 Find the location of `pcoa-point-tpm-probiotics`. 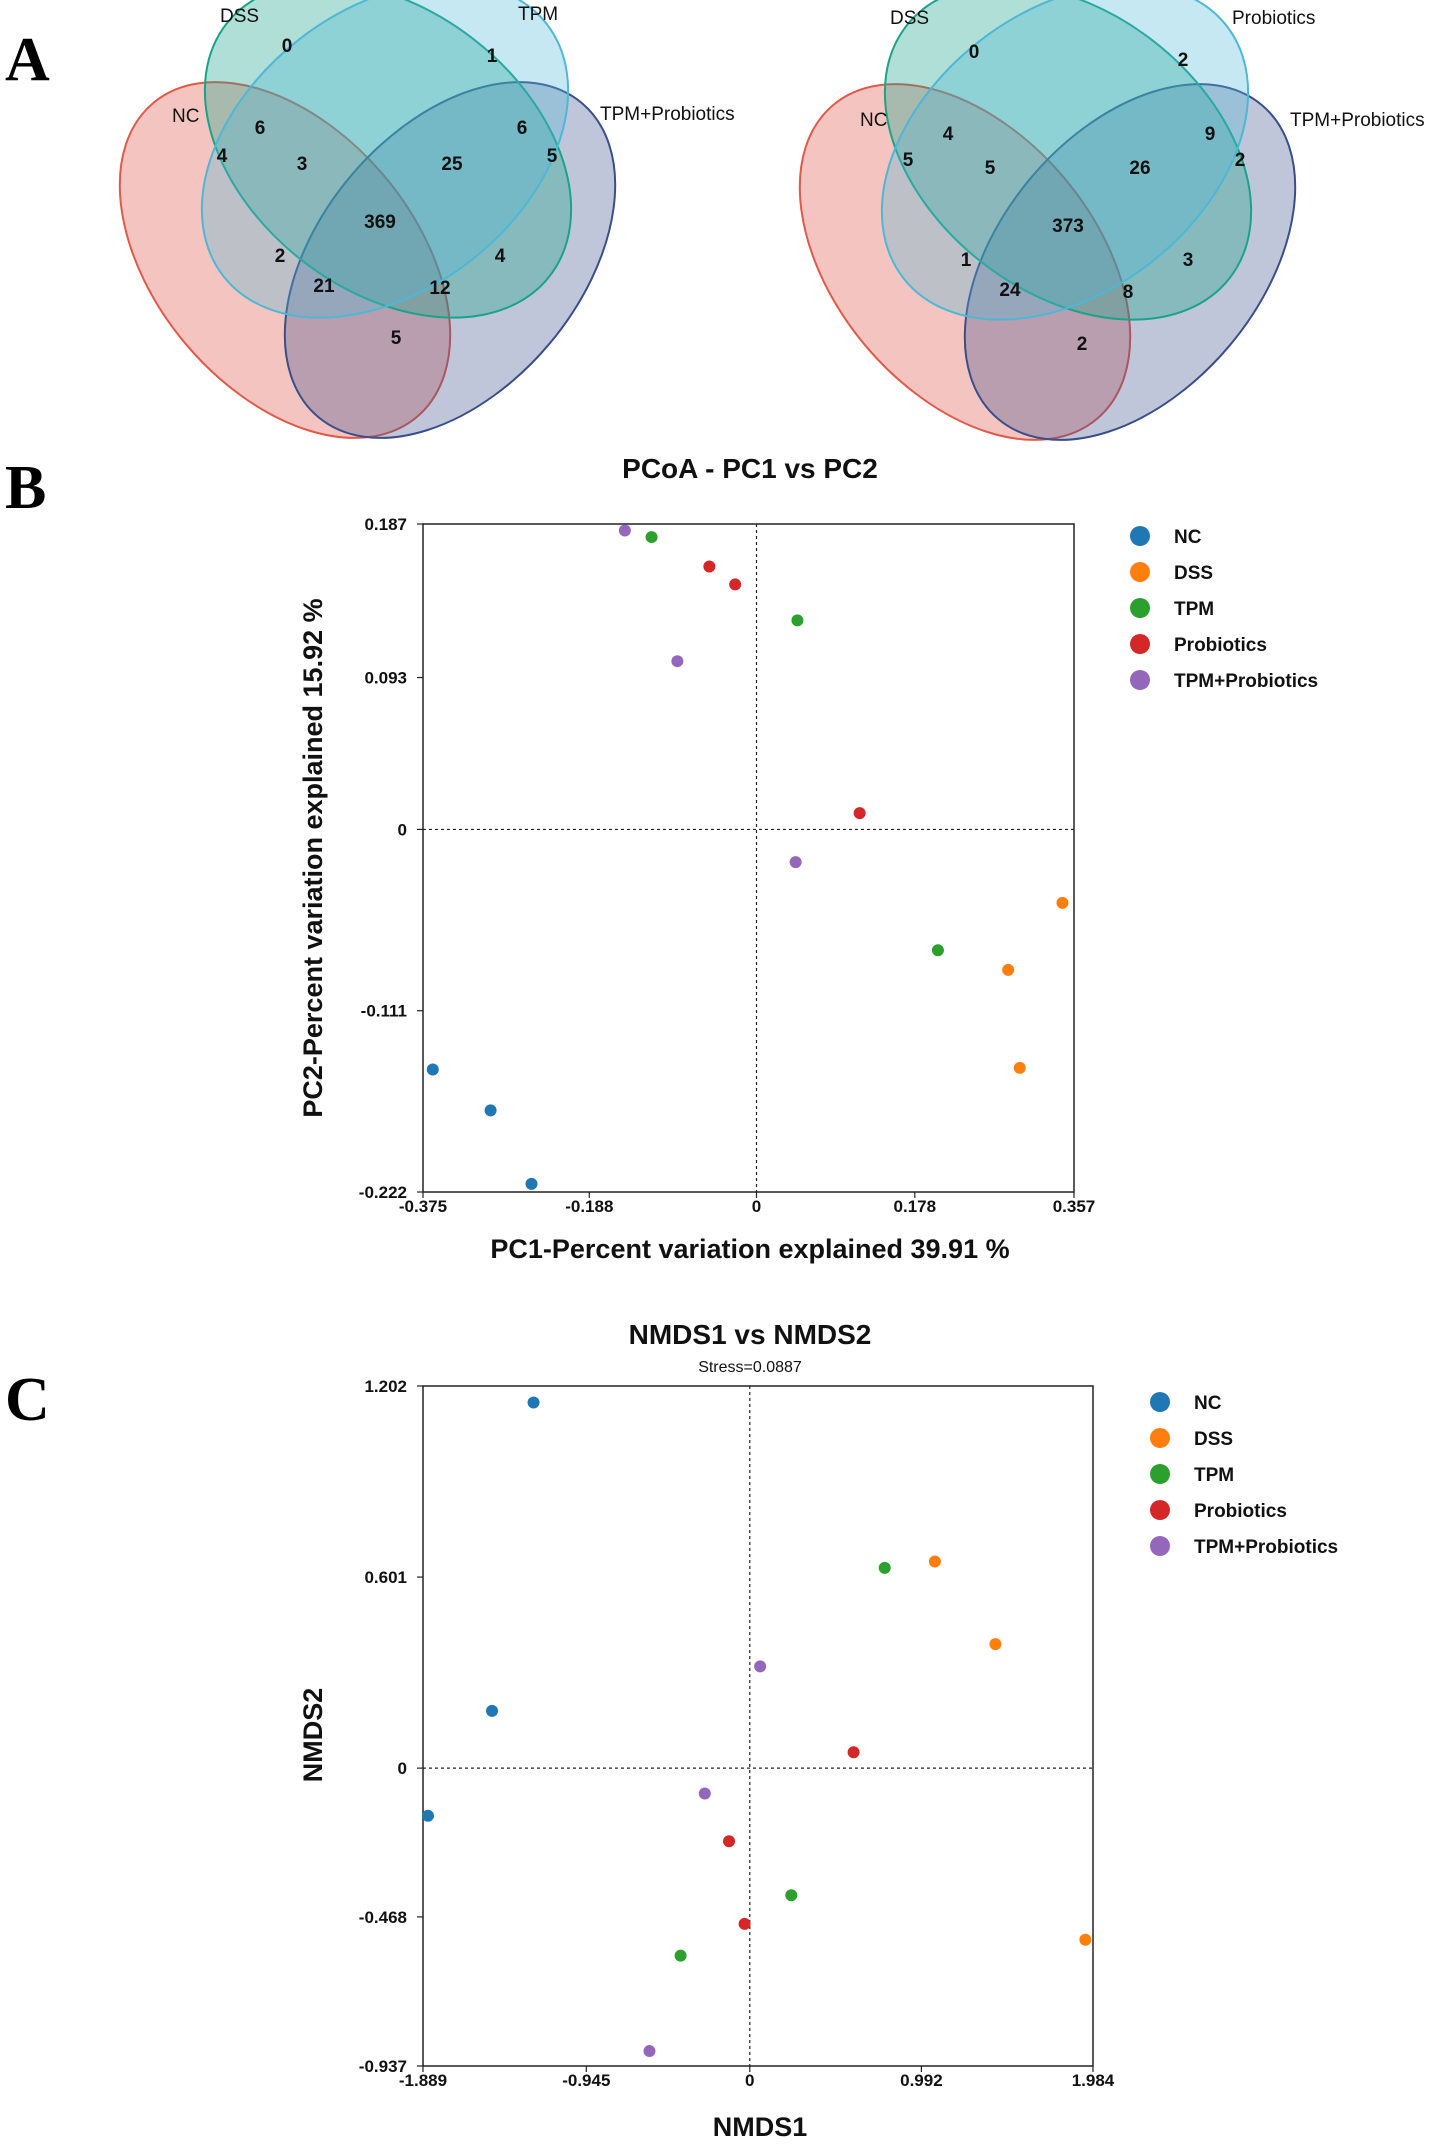

pcoa-point-tpm-probiotics is located at coordinates (795, 862).